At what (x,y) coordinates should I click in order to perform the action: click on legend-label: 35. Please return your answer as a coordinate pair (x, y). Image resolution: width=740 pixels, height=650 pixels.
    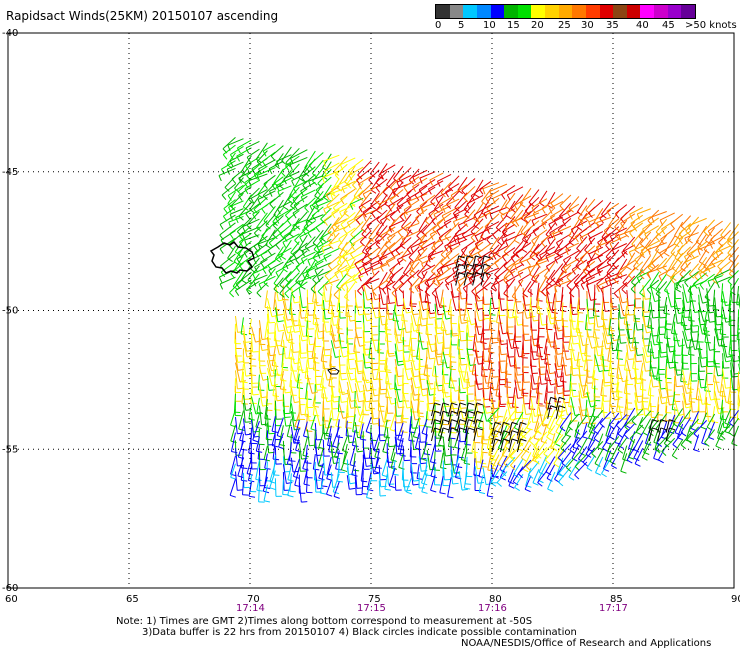
    Looking at the image, I should click on (612, 25).